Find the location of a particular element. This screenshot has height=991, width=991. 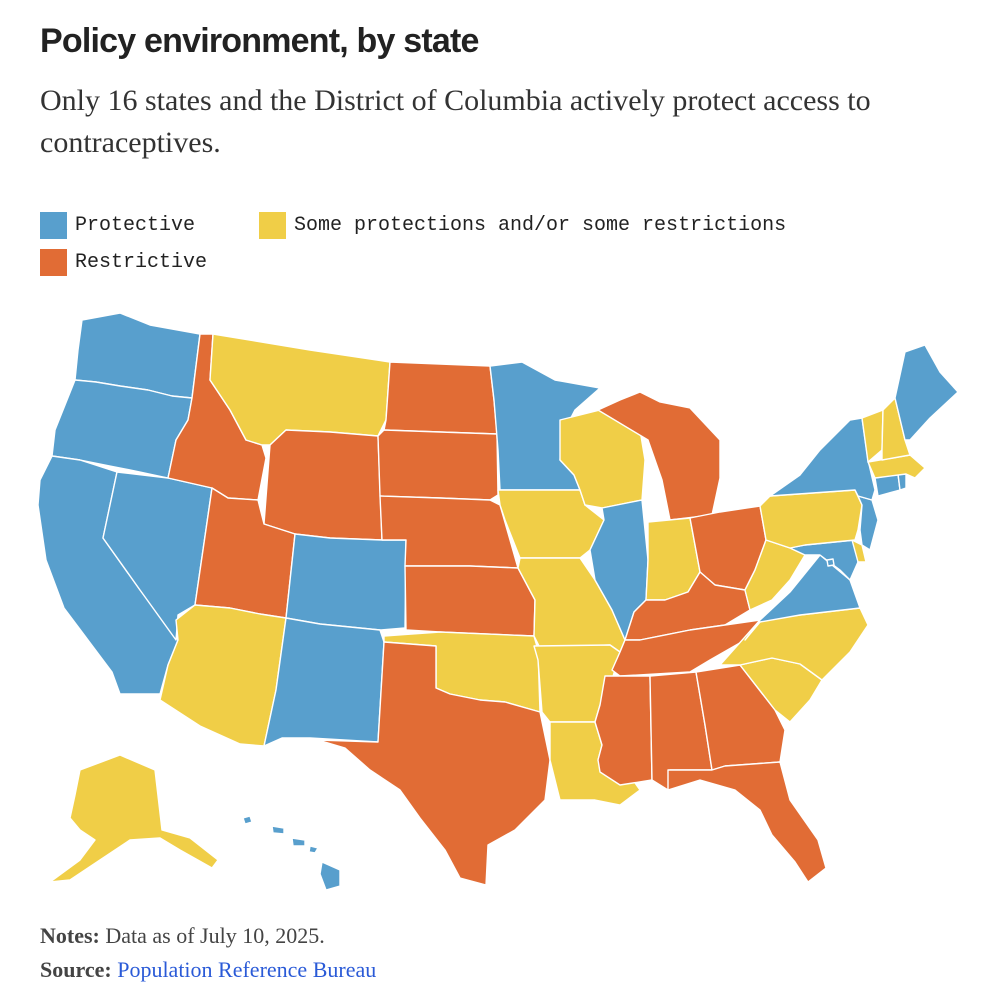

legend-swatch-some is located at coordinates (272, 225).